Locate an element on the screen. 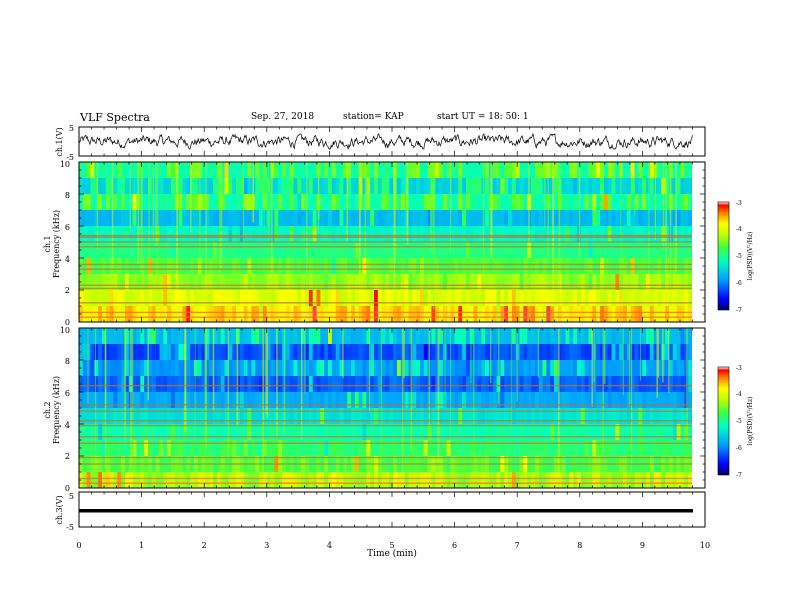 The image size is (792, 612). narrowband-line is located at coordinates (385, 285).